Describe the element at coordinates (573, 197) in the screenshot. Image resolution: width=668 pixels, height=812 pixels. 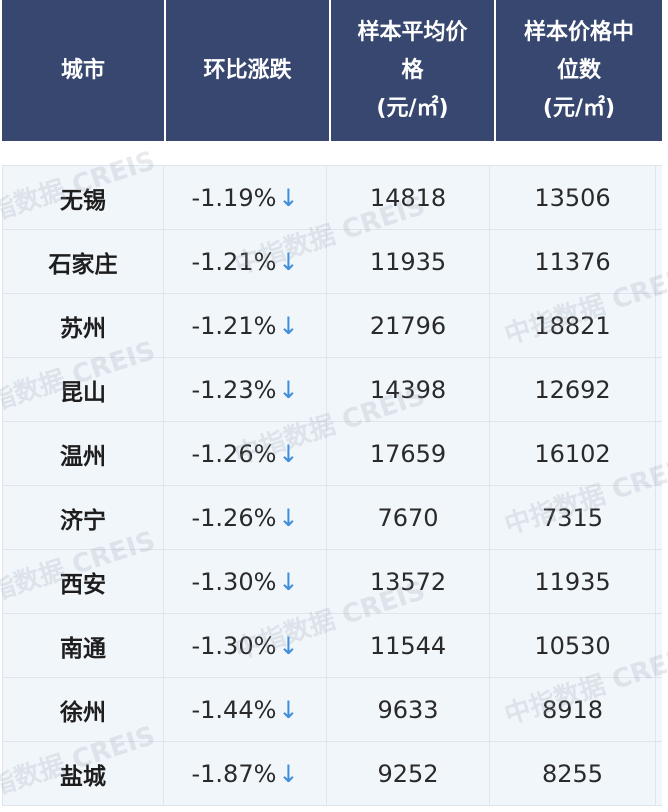
I see `median-price-cell: 13506` at that location.